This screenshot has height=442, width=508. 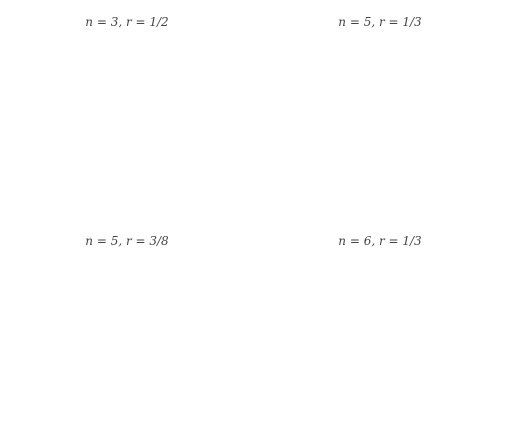 I want to click on panel-caption: n = 5, r = 3/8, so click(x=127, y=241).